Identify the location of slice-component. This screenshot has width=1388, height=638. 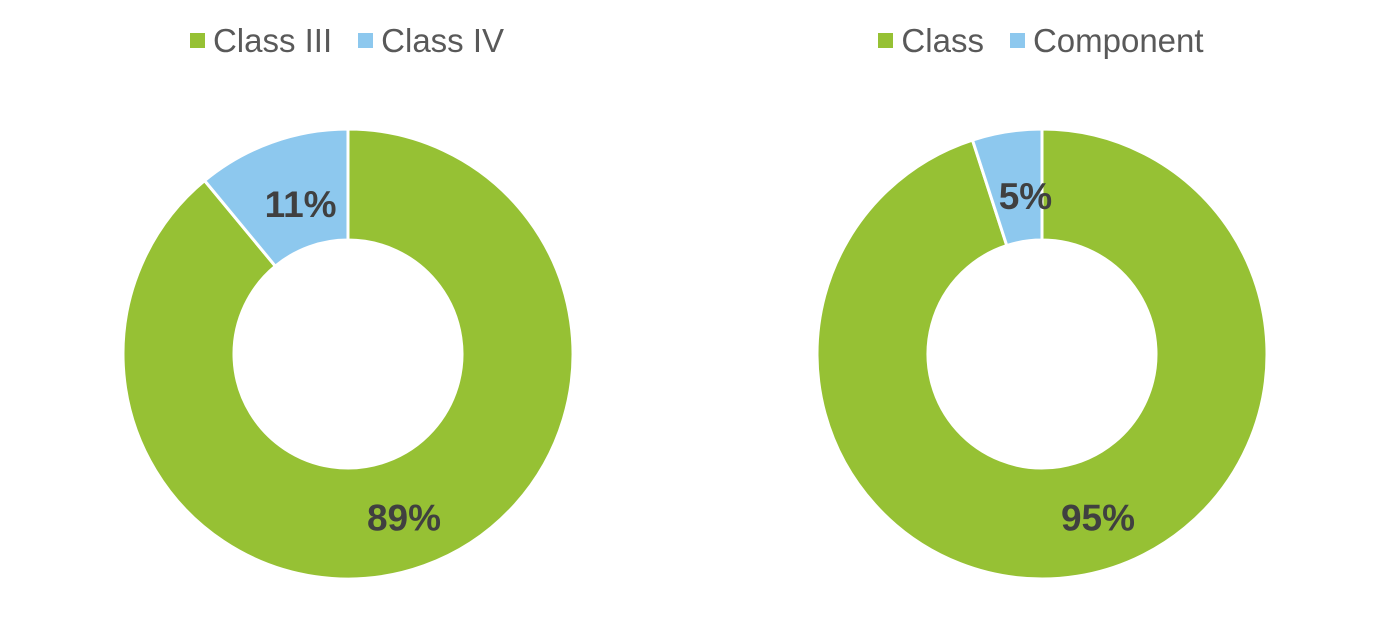
(1007, 187).